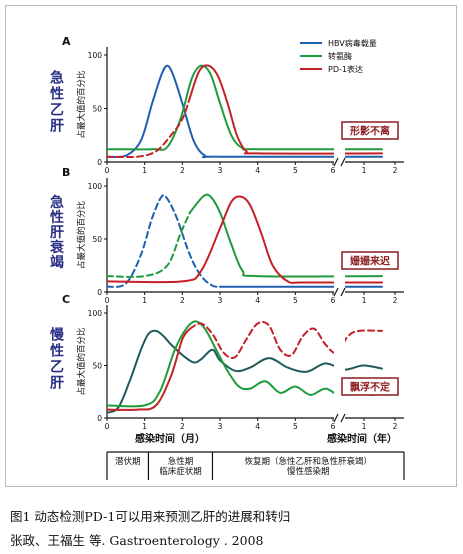 This screenshot has width=463, height=554. Describe the element at coordinates (345, 69) in the screenshot. I see `legend-label: PD-1表达` at that location.